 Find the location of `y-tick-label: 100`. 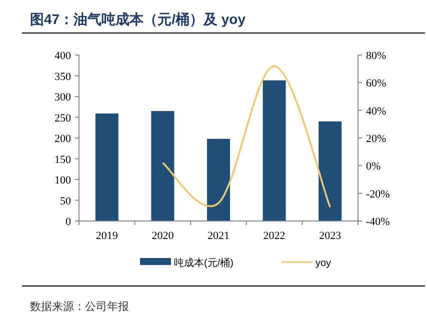

y-tick-label: 100 is located at coordinates (63, 180).